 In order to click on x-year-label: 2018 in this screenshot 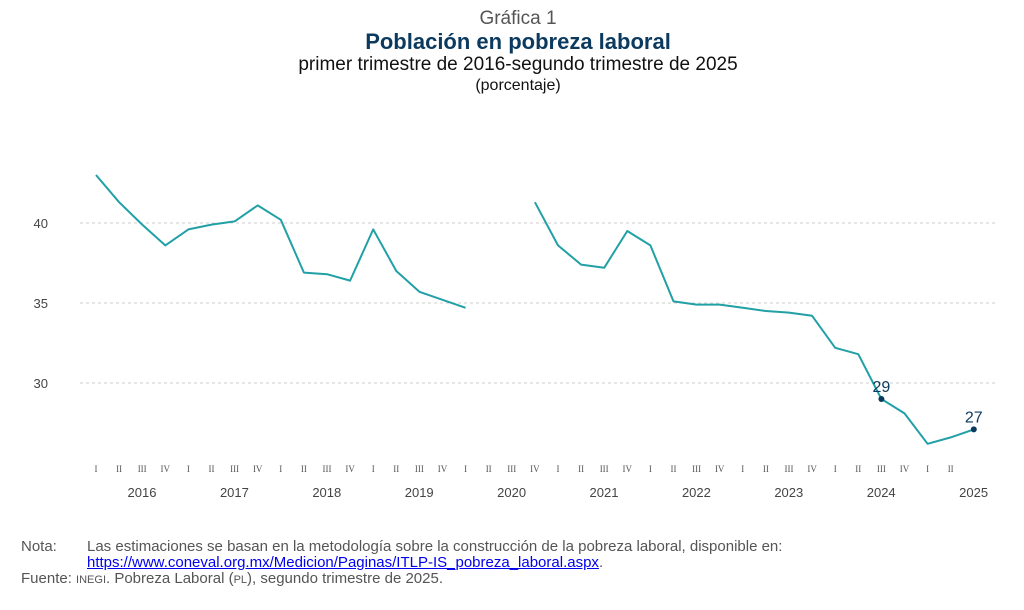, I will do `click(326, 492)`.